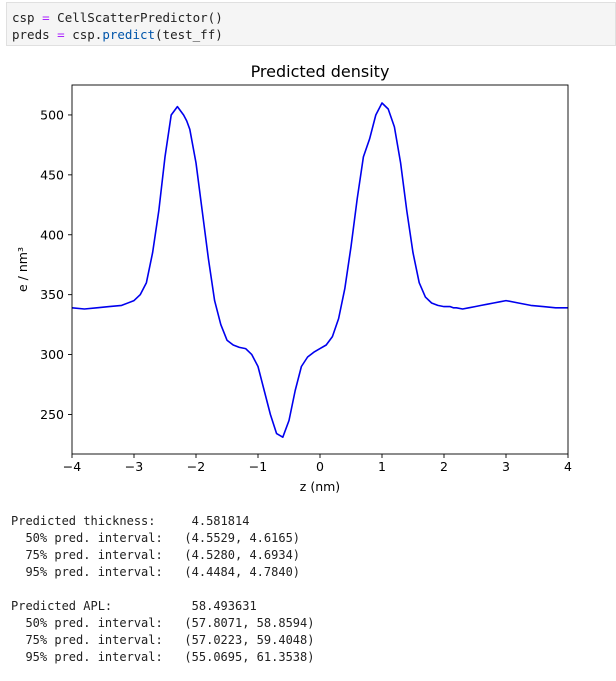  What do you see at coordinates (189, 34) in the screenshot?
I see `code-args: (test_ff)` at bounding box center [189, 34].